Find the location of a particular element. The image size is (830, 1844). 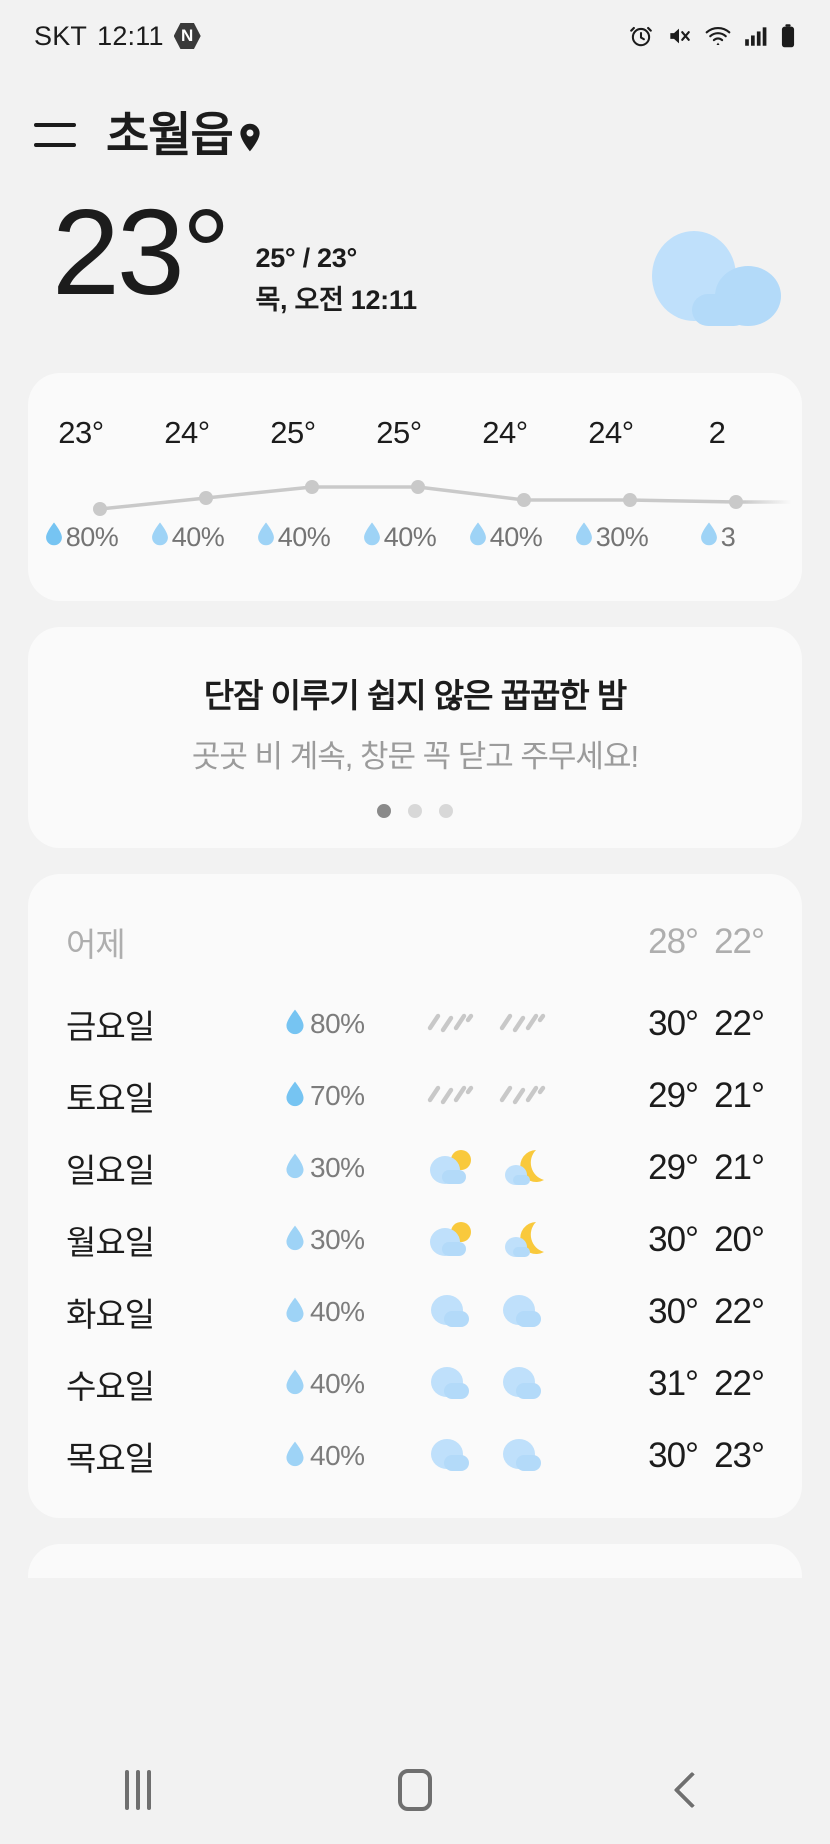

hamburger-icon is located at coordinates (55, 135).